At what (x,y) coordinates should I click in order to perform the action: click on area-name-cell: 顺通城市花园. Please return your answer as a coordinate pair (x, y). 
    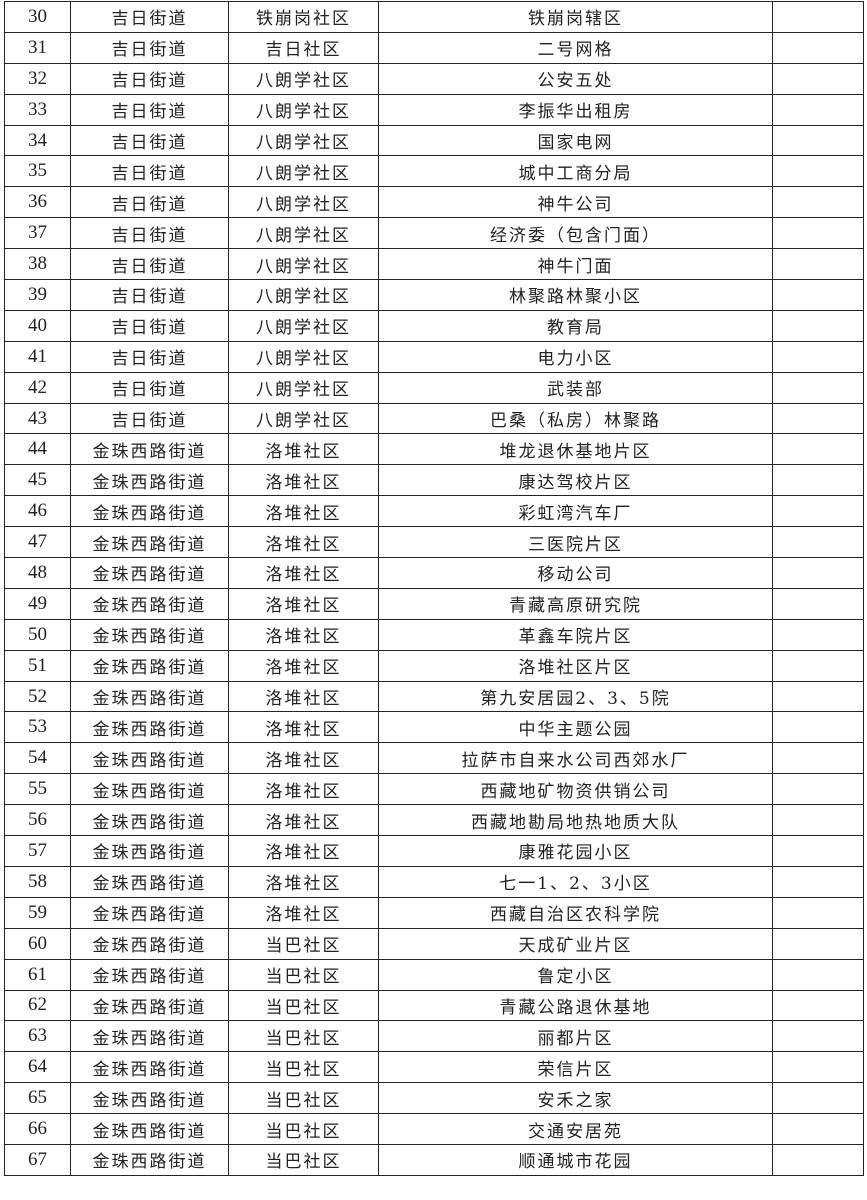
    Looking at the image, I should click on (575, 1159).